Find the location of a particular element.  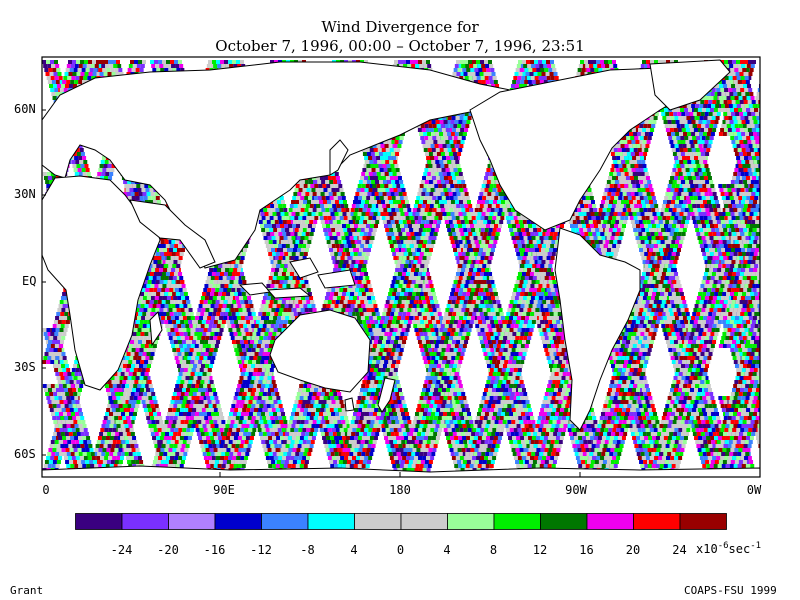

lon-label-0w: 0W is located at coordinates (754, 490).